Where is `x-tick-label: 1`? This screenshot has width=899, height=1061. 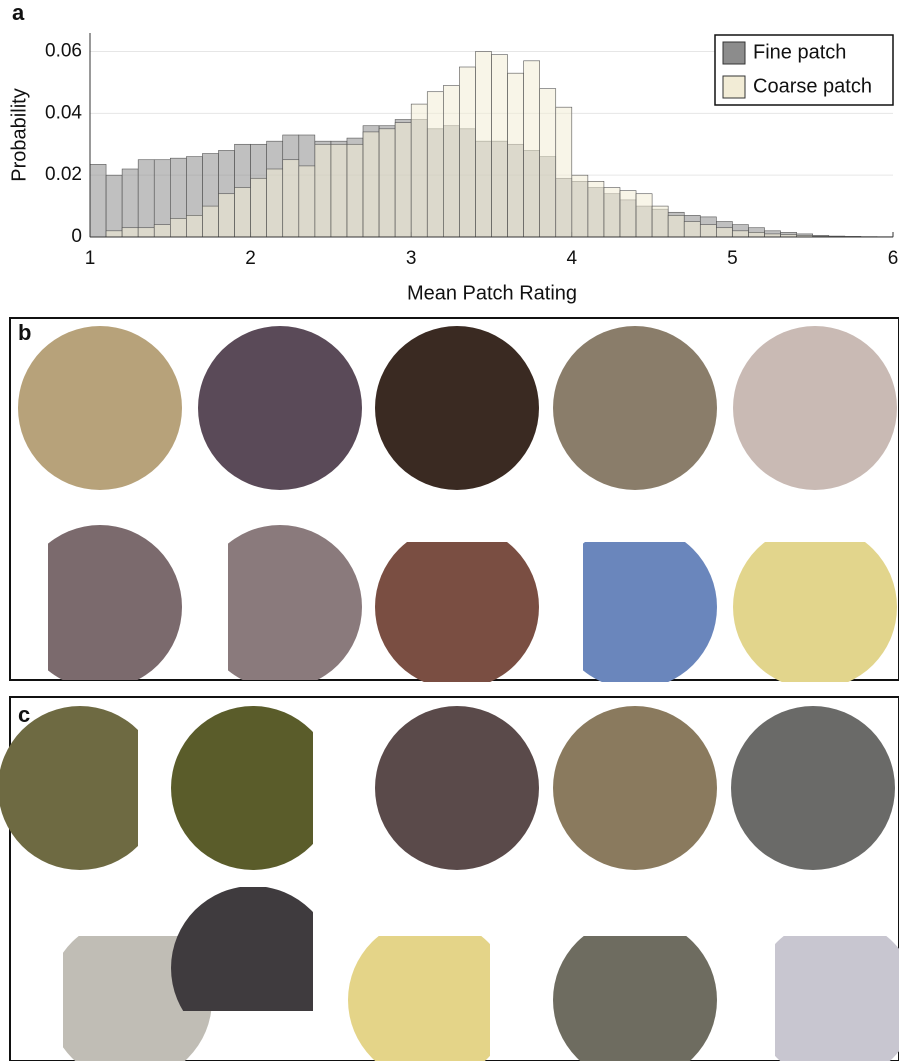
x-tick-label: 1 is located at coordinates (90, 258).